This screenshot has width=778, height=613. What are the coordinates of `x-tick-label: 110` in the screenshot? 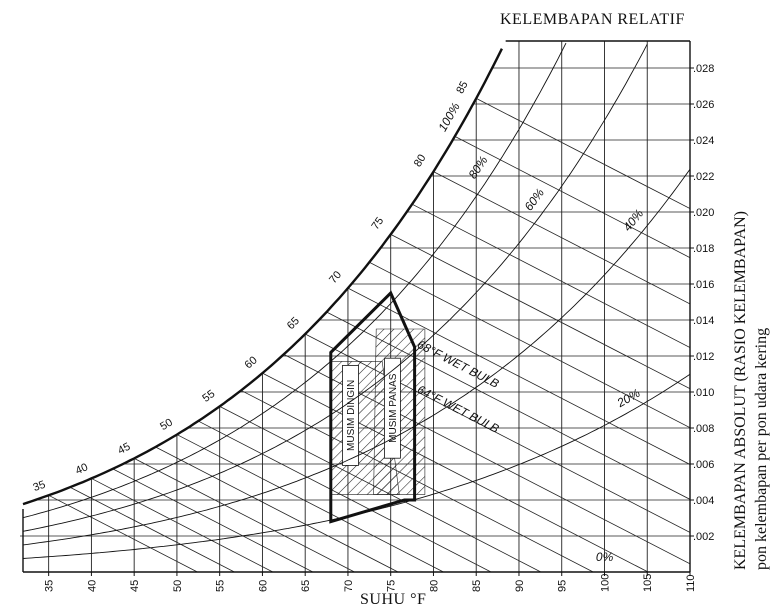 It's located at (691, 583).